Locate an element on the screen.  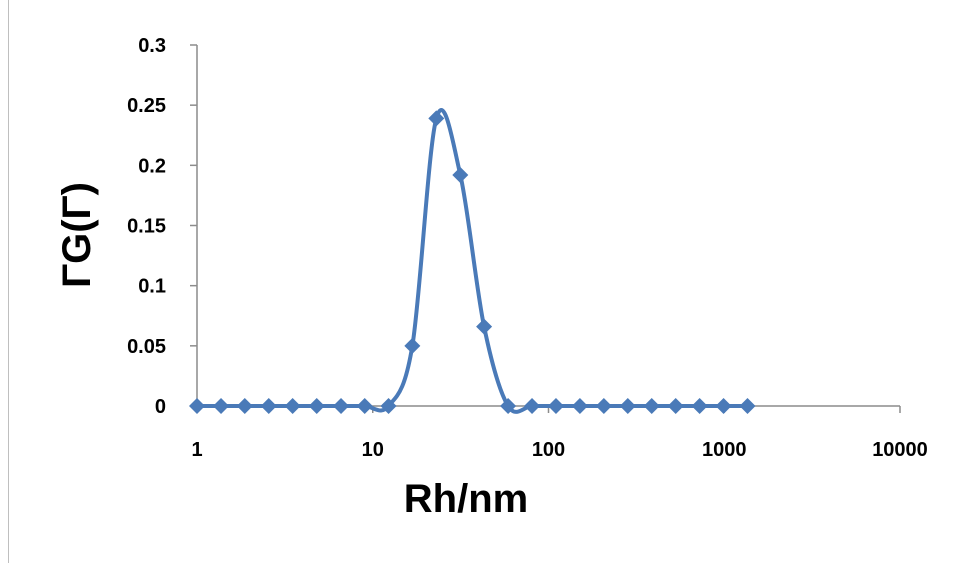
y-tick-labels: 0 0.05 0.1 0.15 0.2 0.25 0.3 is located at coordinates (146, 226).